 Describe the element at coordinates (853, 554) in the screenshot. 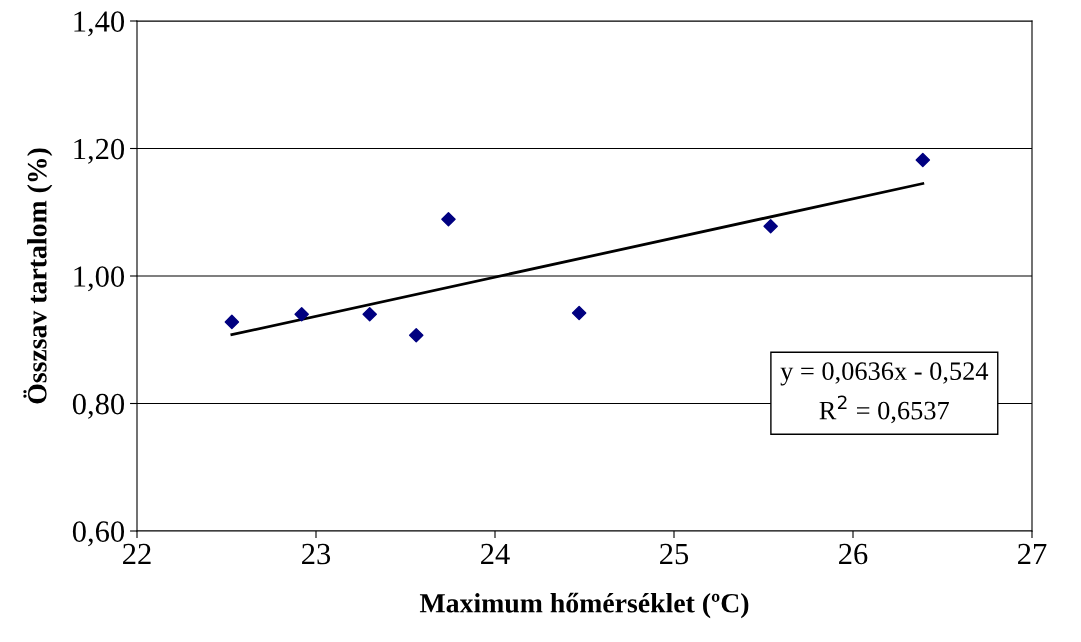

I see `x-tick-label: 26` at that location.